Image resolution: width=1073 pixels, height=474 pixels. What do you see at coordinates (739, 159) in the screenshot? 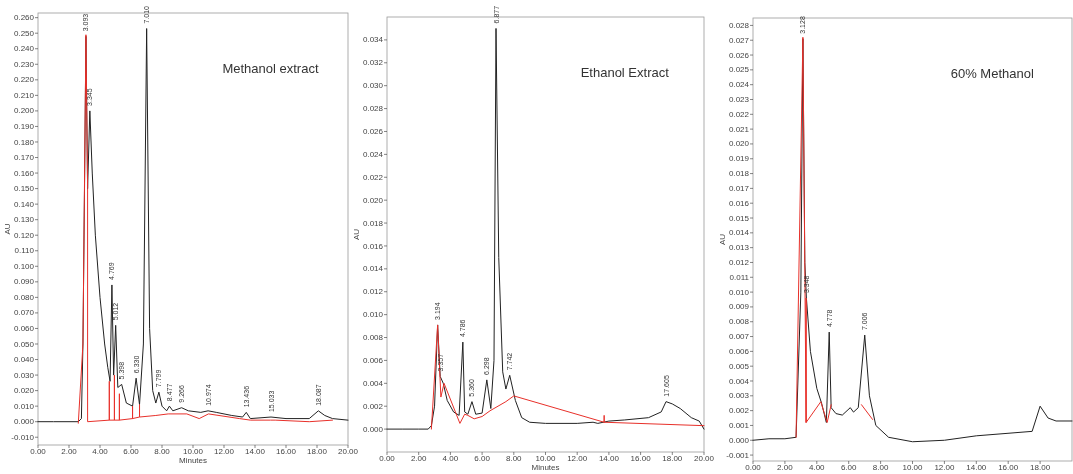
I see `y-tick-label: 0.019` at bounding box center [739, 159].